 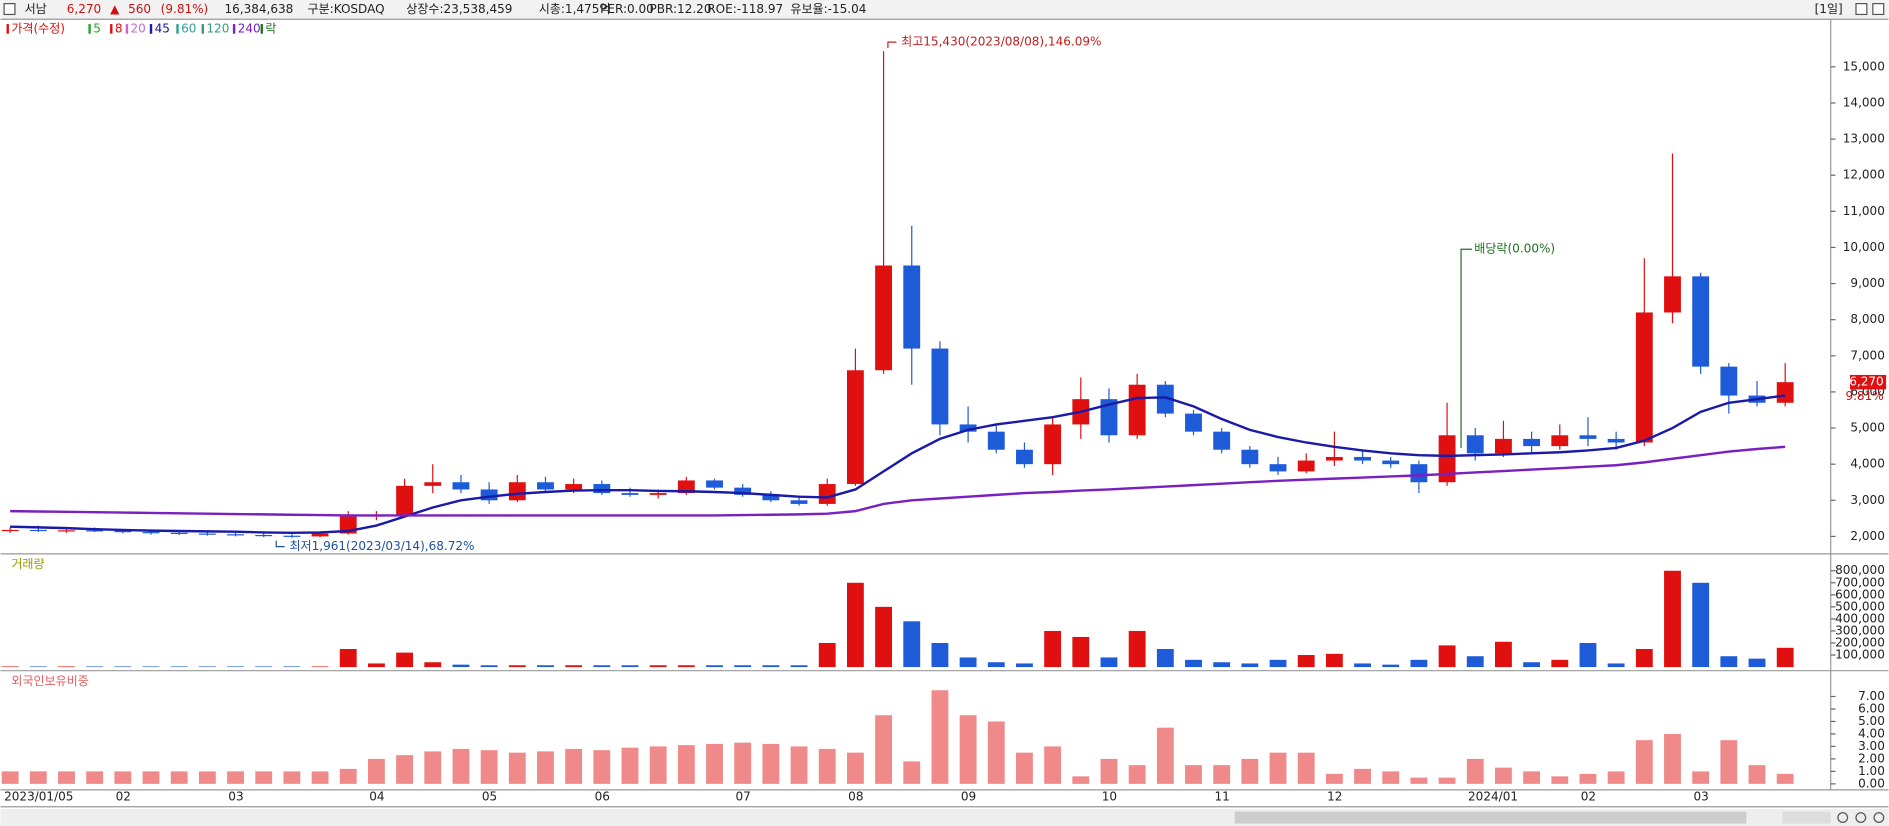 I want to click on y-tick-label: 9,000, so click(x=1867, y=283).